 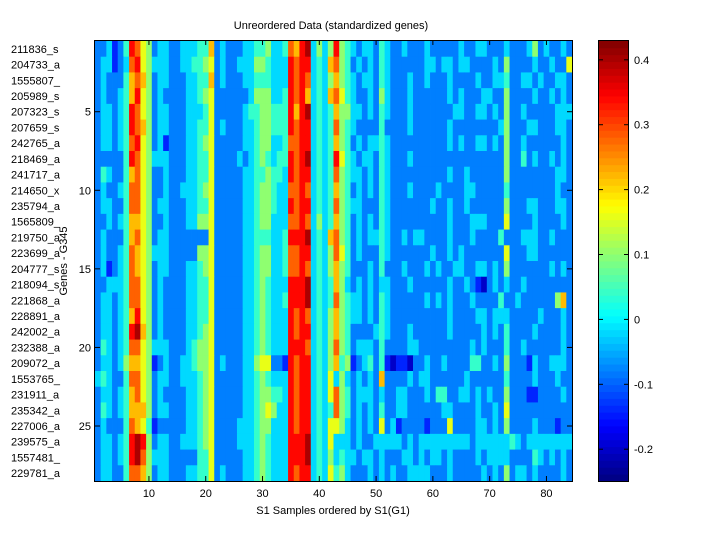 I want to click on gene-label: 207659_s, so click(x=35, y=128).